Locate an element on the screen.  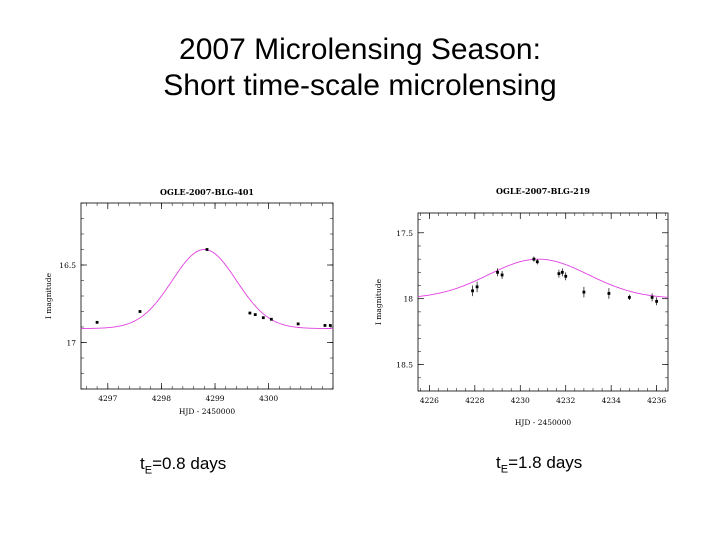
y-tick-label: 18.5 is located at coordinates (404, 365).